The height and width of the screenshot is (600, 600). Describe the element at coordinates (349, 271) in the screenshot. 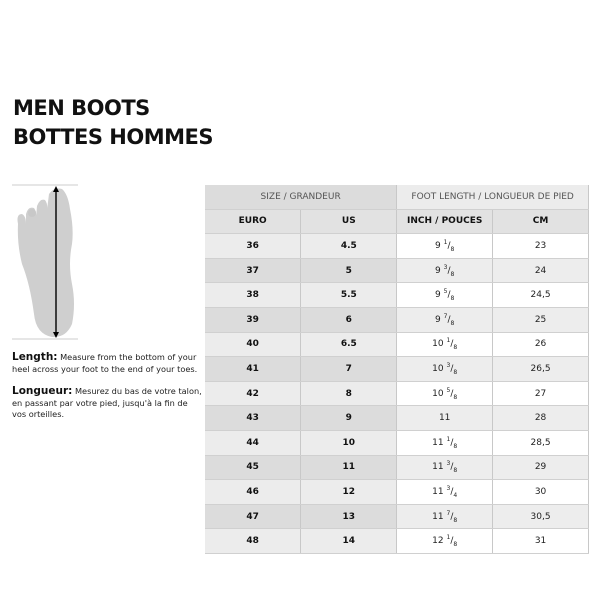

I see `us-cell: 5` at that location.